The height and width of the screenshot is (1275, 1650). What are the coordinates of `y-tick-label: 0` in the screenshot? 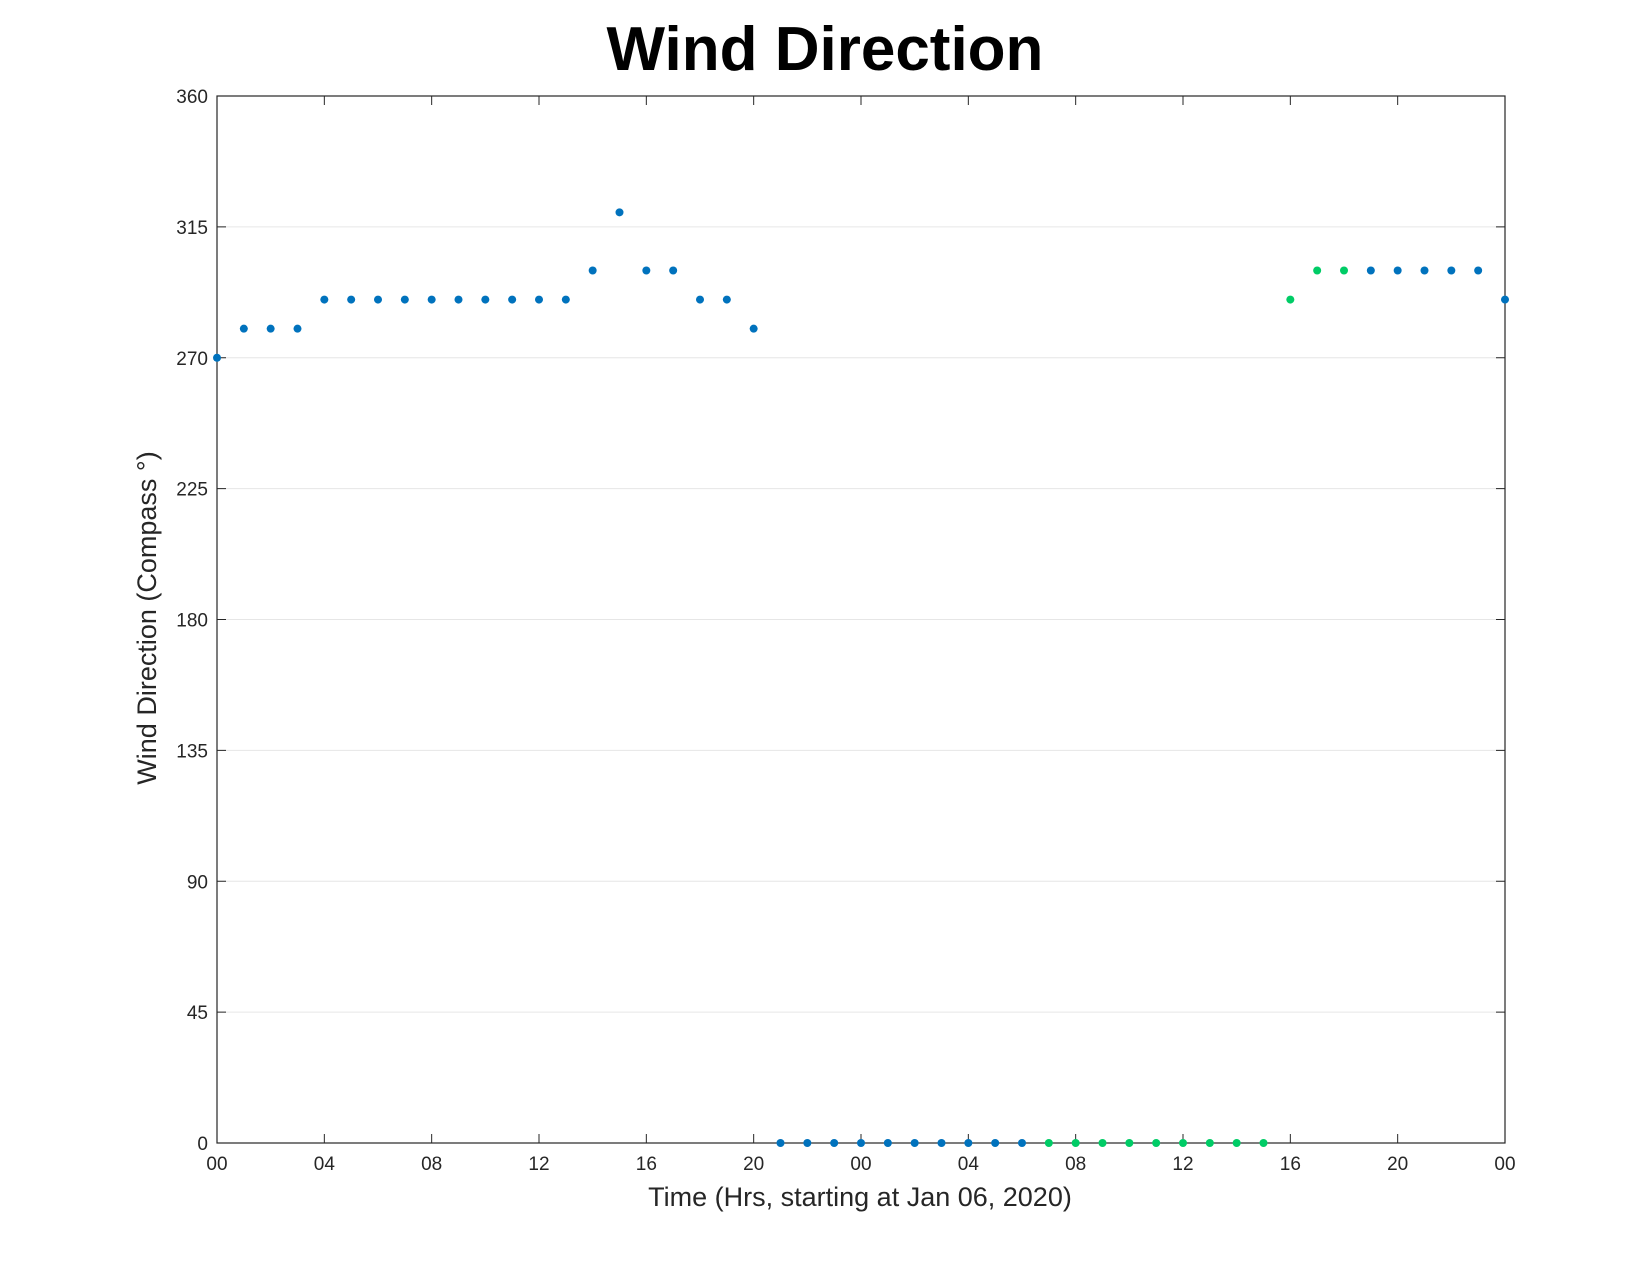 It's located at (202, 1144).